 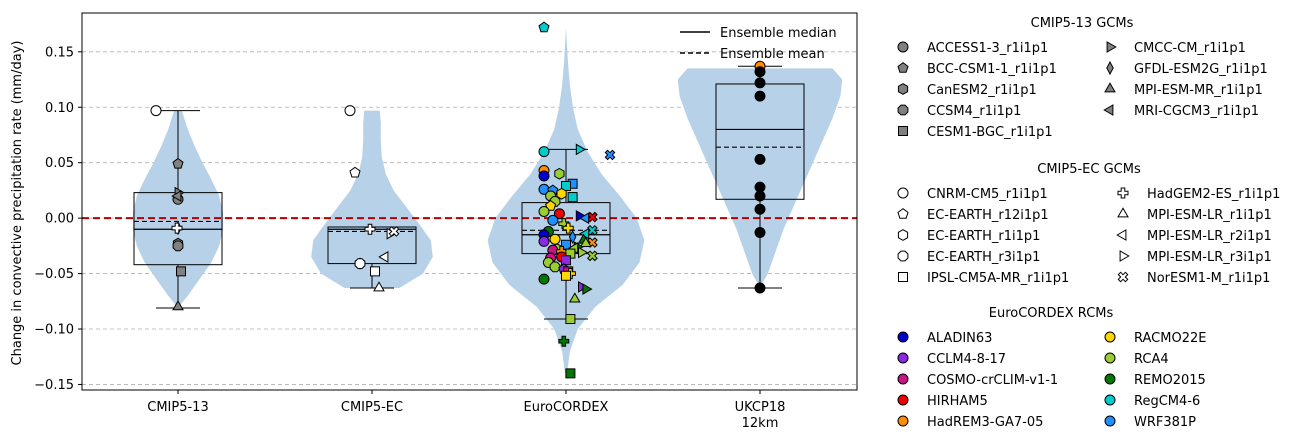 What do you see at coordinates (760, 407) in the screenshot?
I see `x-tick-label: UKCP18` at bounding box center [760, 407].